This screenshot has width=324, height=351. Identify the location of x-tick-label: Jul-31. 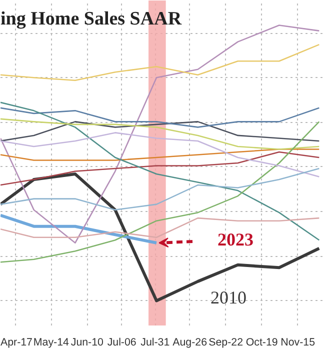
(155, 342).